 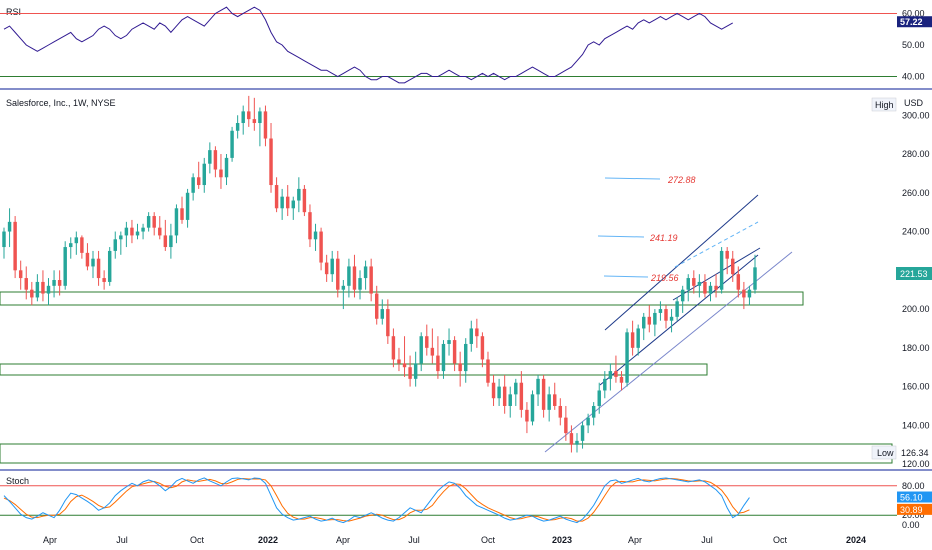 I want to click on price-tick-label: 300.00, so click(x=916, y=115).